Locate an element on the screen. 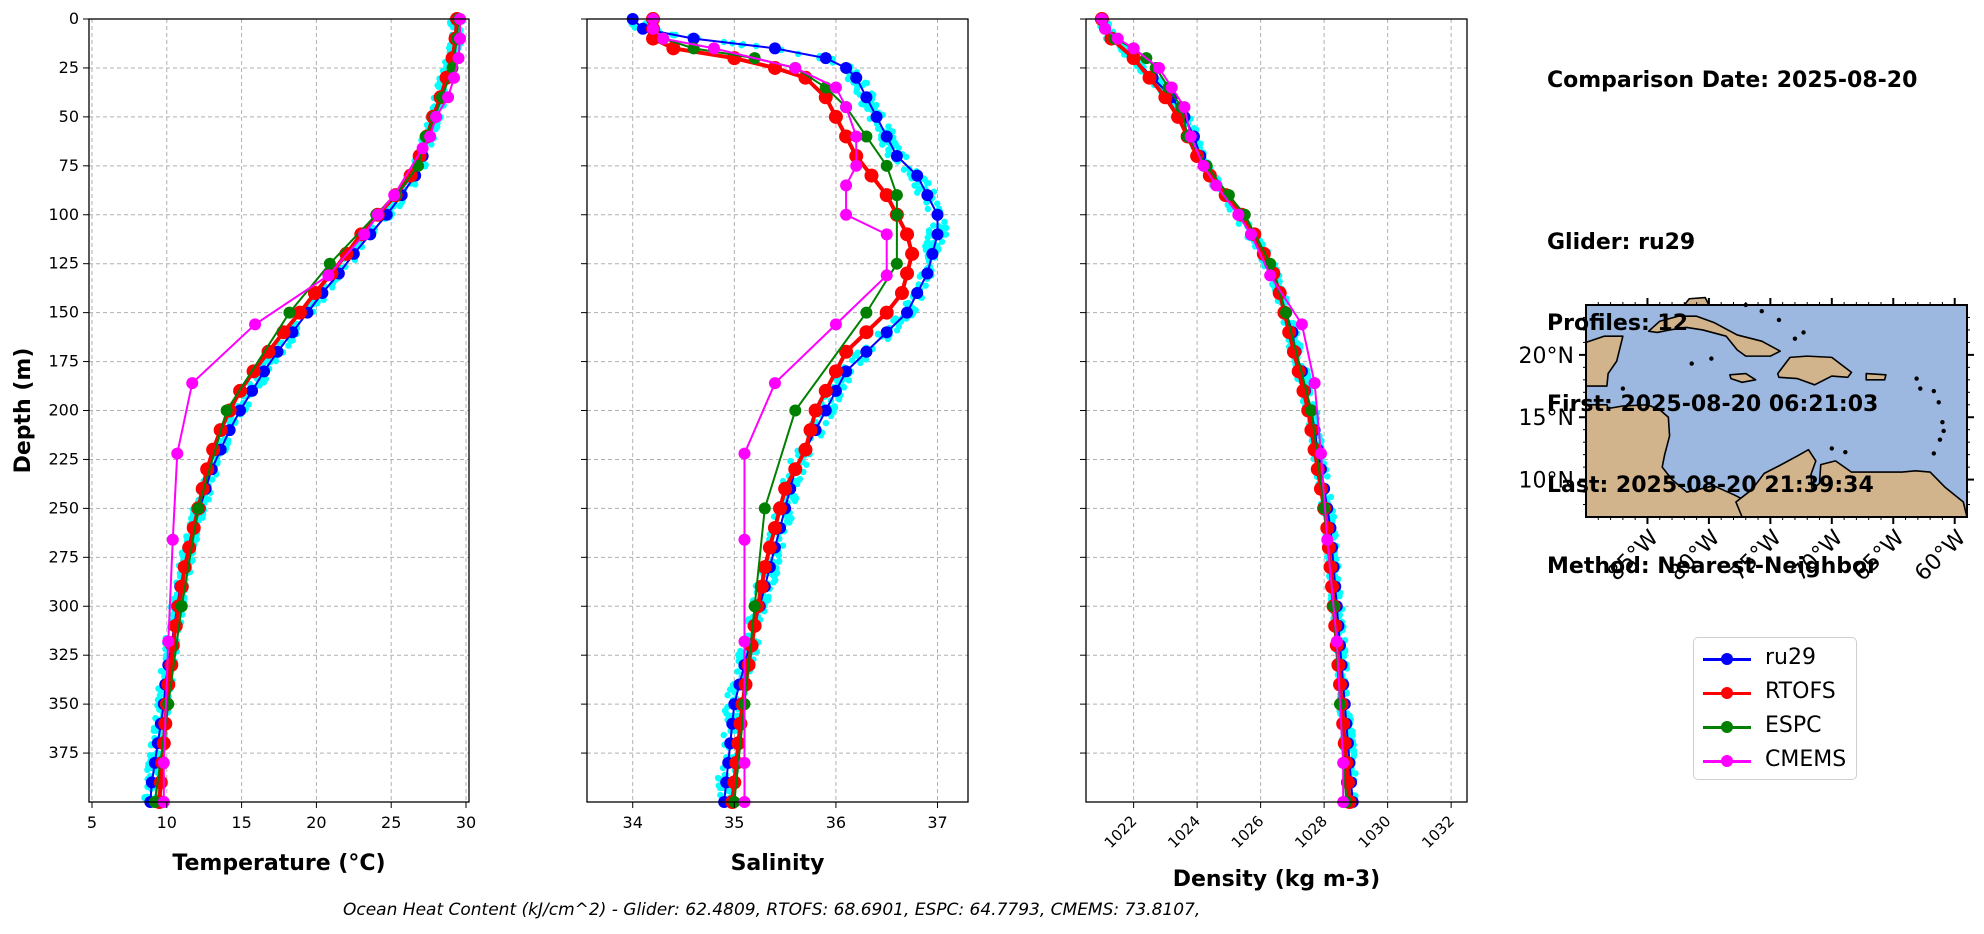 The height and width of the screenshot is (934, 1984). comparison-date: Comparison Date: 2025-08-20 is located at coordinates (1732, 80).